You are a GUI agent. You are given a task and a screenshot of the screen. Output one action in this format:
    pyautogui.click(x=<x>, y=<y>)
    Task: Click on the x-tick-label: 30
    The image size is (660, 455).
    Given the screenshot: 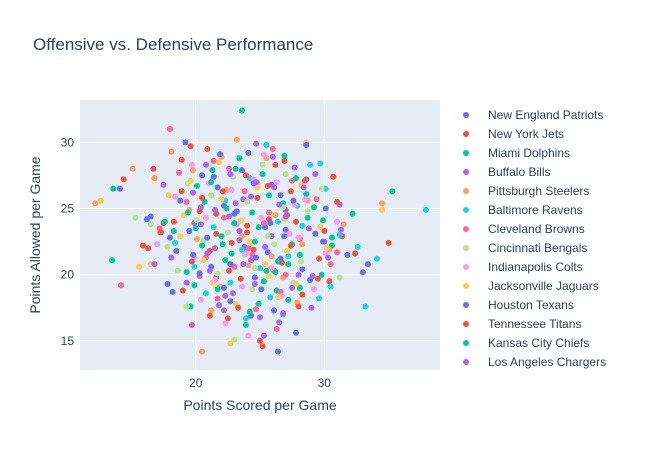 What is the action you would take?
    pyautogui.click(x=325, y=383)
    